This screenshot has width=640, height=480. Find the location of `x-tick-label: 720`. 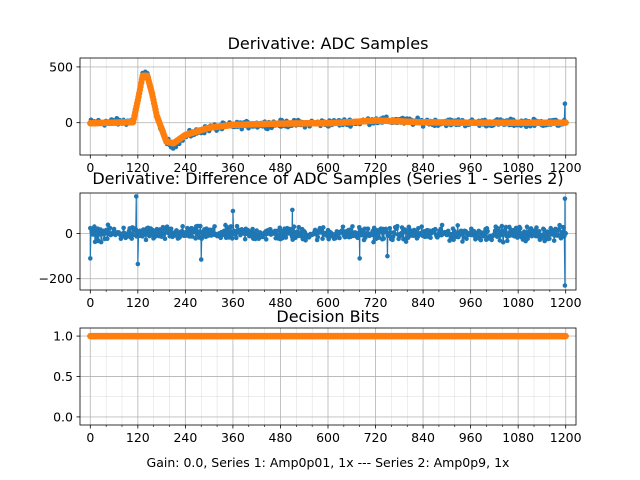

x-tick-label: 720 is located at coordinates (376, 437).